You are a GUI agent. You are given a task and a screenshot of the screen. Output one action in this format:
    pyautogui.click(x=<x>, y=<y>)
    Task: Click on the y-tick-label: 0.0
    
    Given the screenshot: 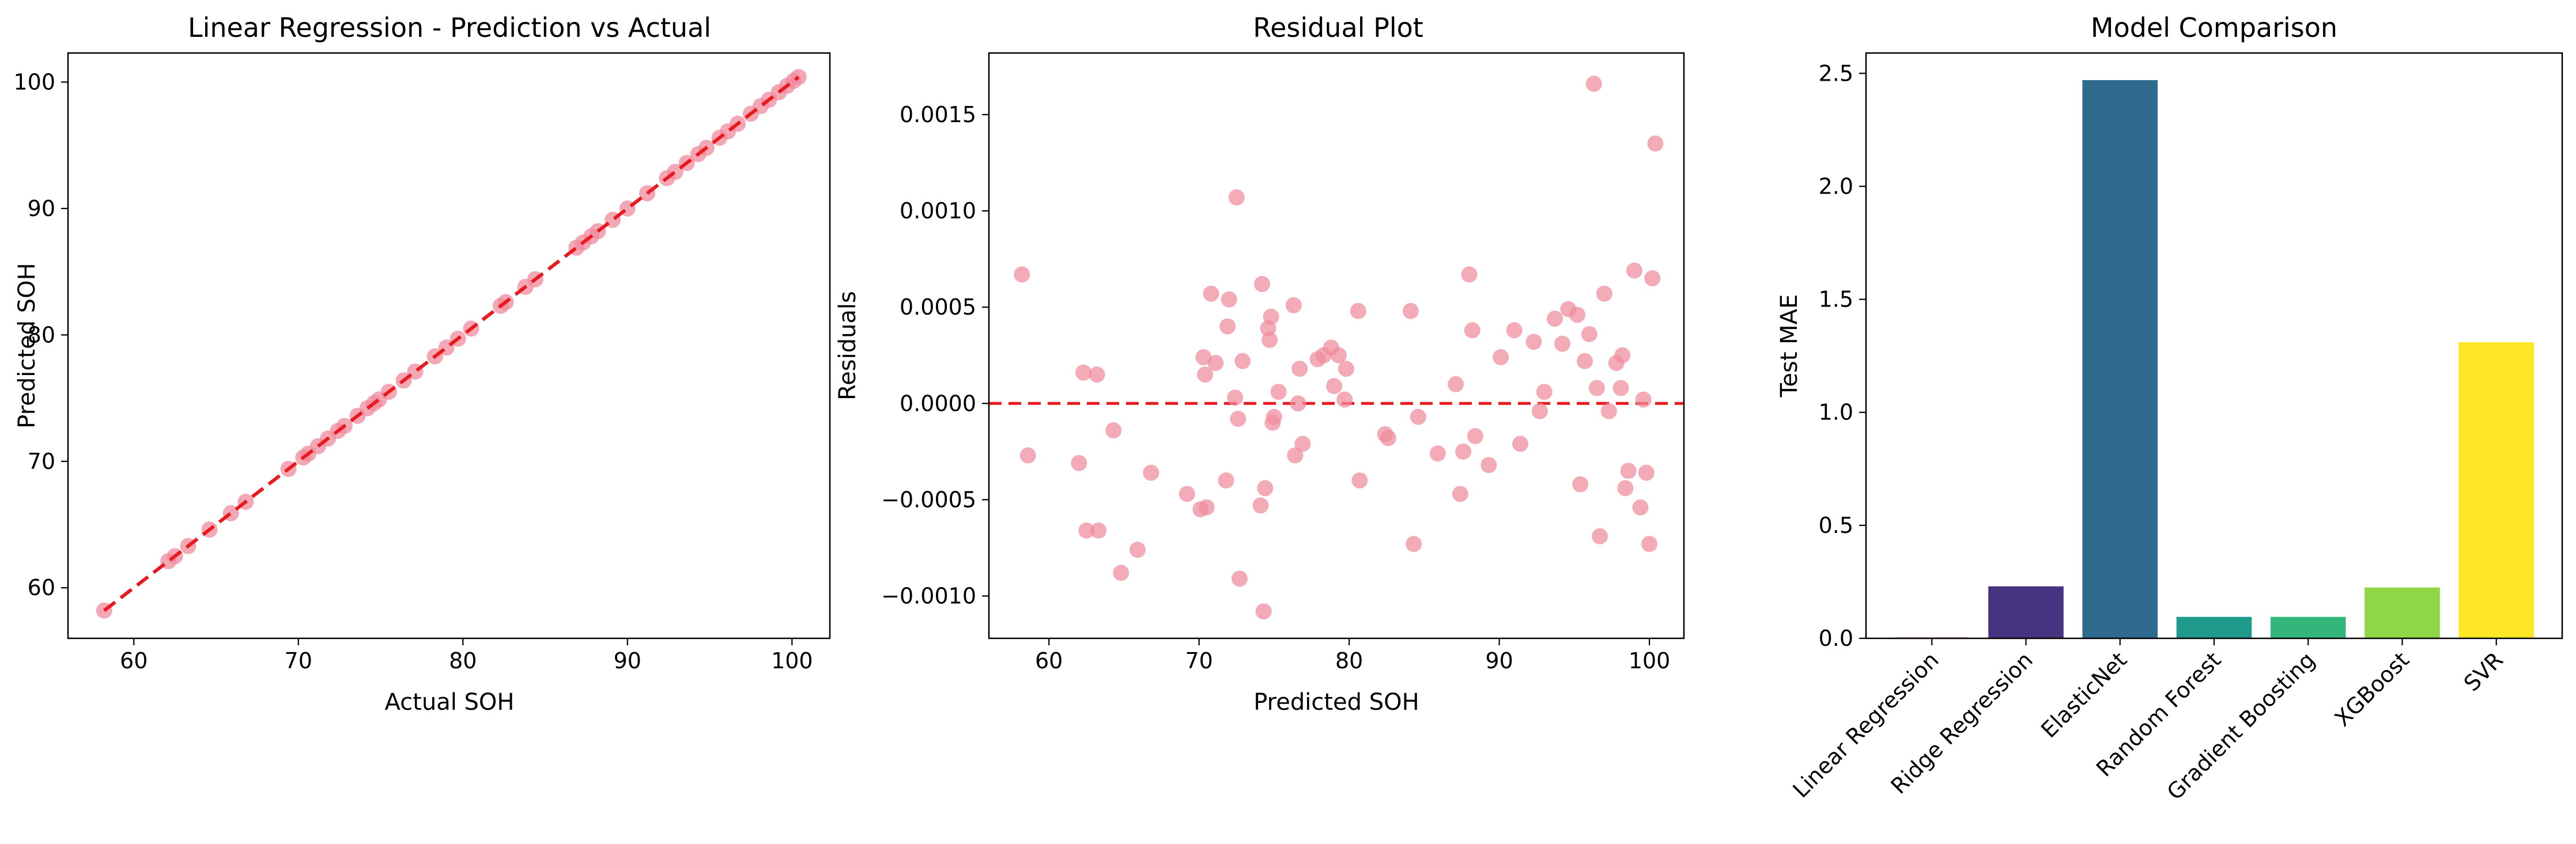 What is the action you would take?
    pyautogui.click(x=1836, y=638)
    